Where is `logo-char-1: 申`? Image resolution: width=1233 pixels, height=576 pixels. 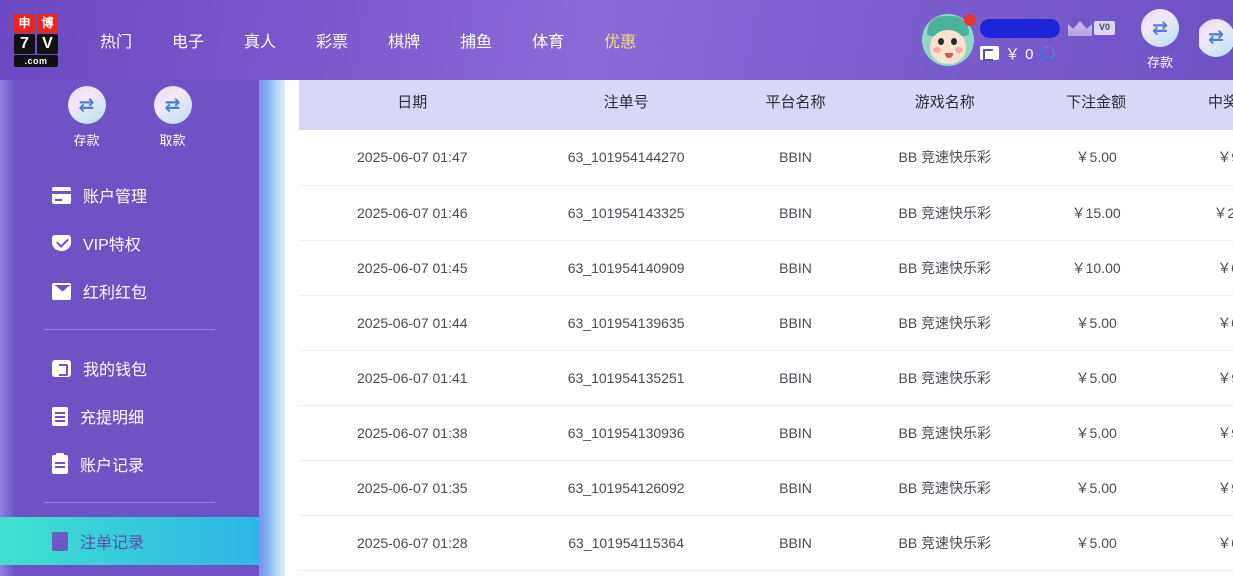 logo-char-1: 申 is located at coordinates (24, 23).